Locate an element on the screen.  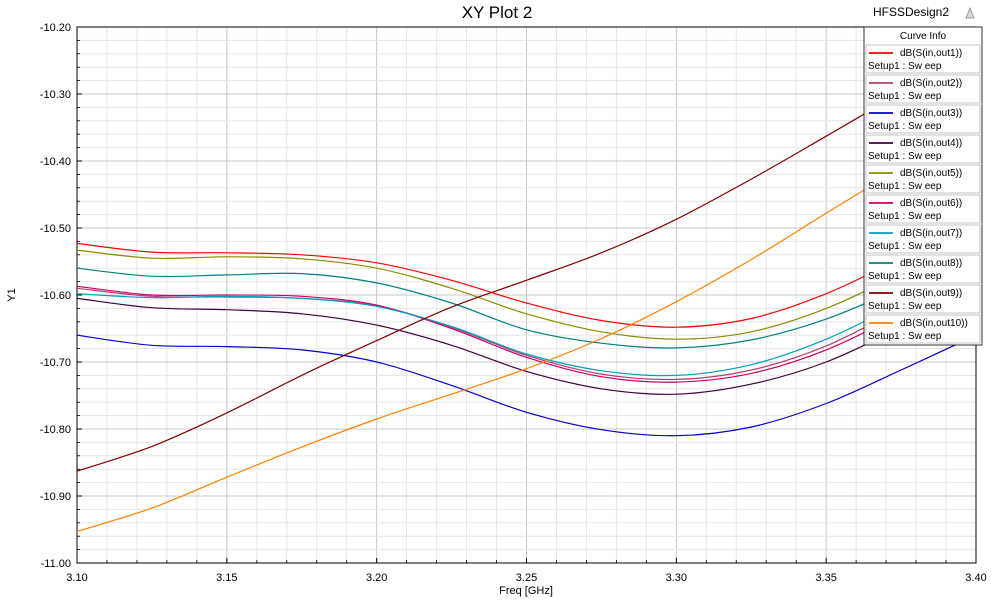
x-tick-label: 3.20 is located at coordinates (376, 578).